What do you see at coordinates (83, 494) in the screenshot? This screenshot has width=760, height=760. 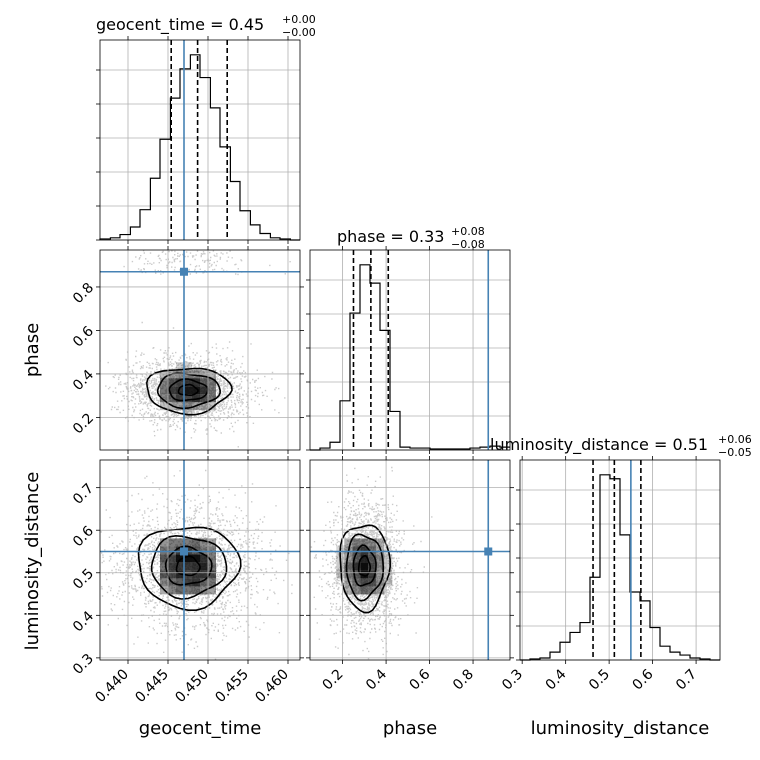 I see `y-tick-label: 0.7` at bounding box center [83, 494].